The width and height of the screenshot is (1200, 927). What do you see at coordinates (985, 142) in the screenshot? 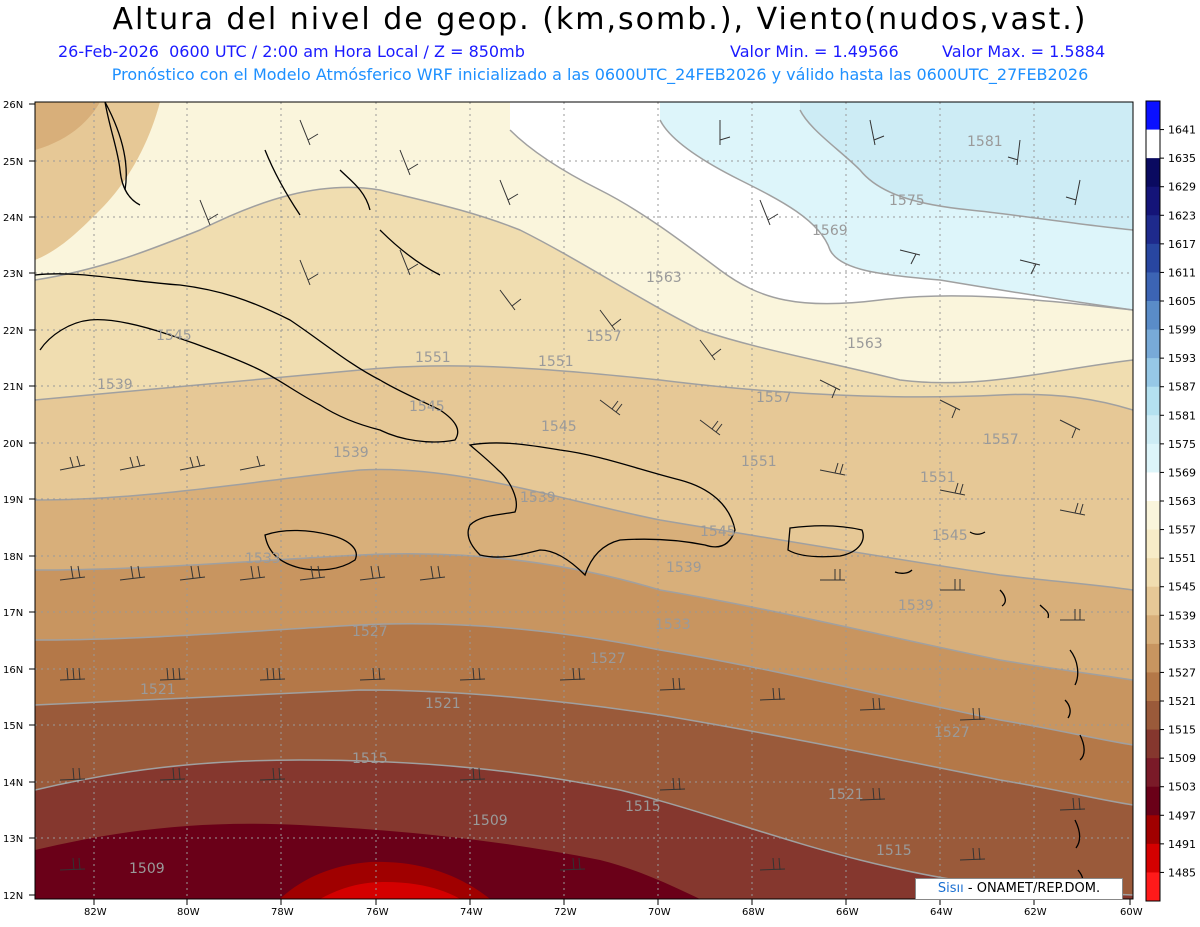
I see `contour-label: 1581` at bounding box center [985, 142].